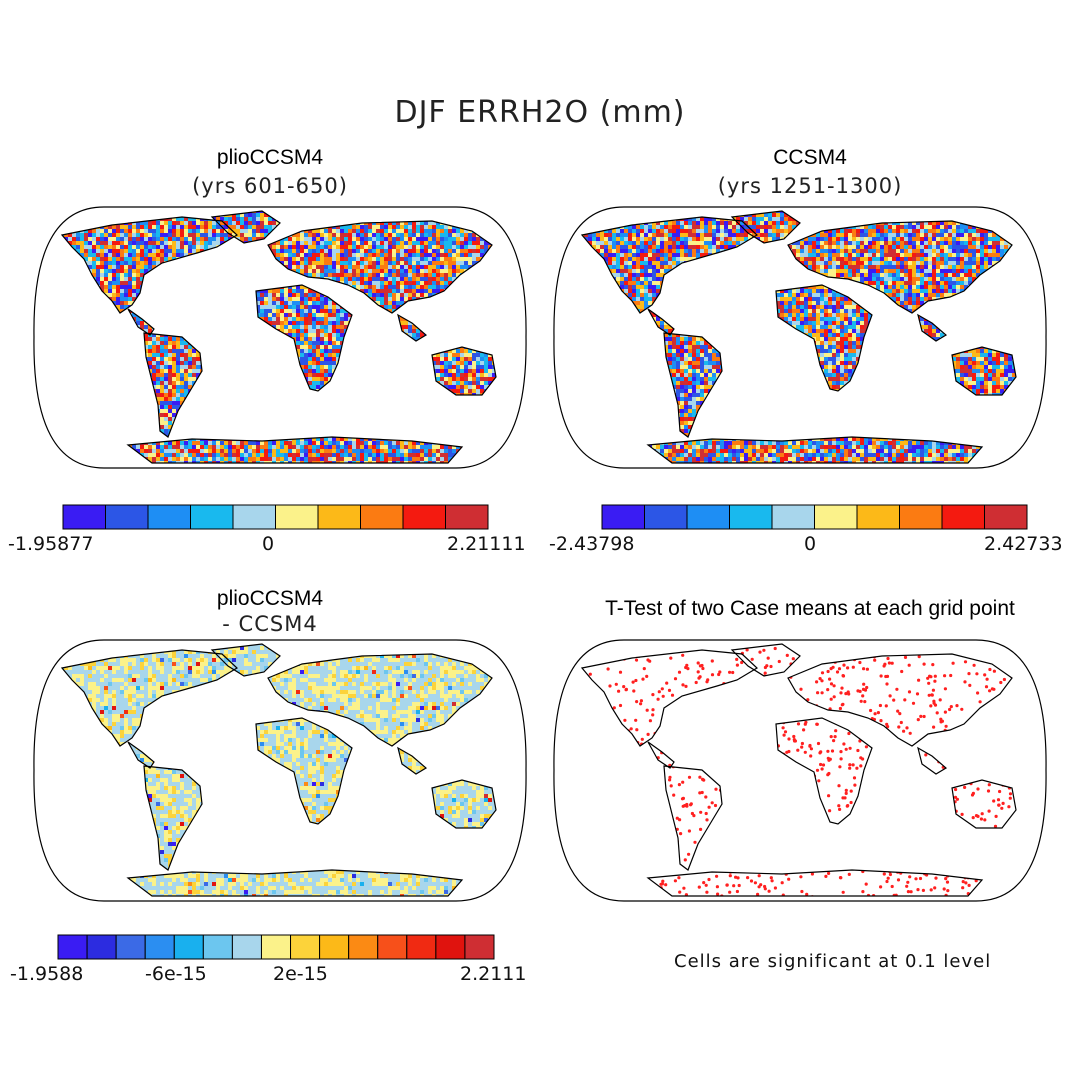  Describe the element at coordinates (493, 974) in the screenshot. I see `panel-3-cbar-label-4: 2.2111` at that location.